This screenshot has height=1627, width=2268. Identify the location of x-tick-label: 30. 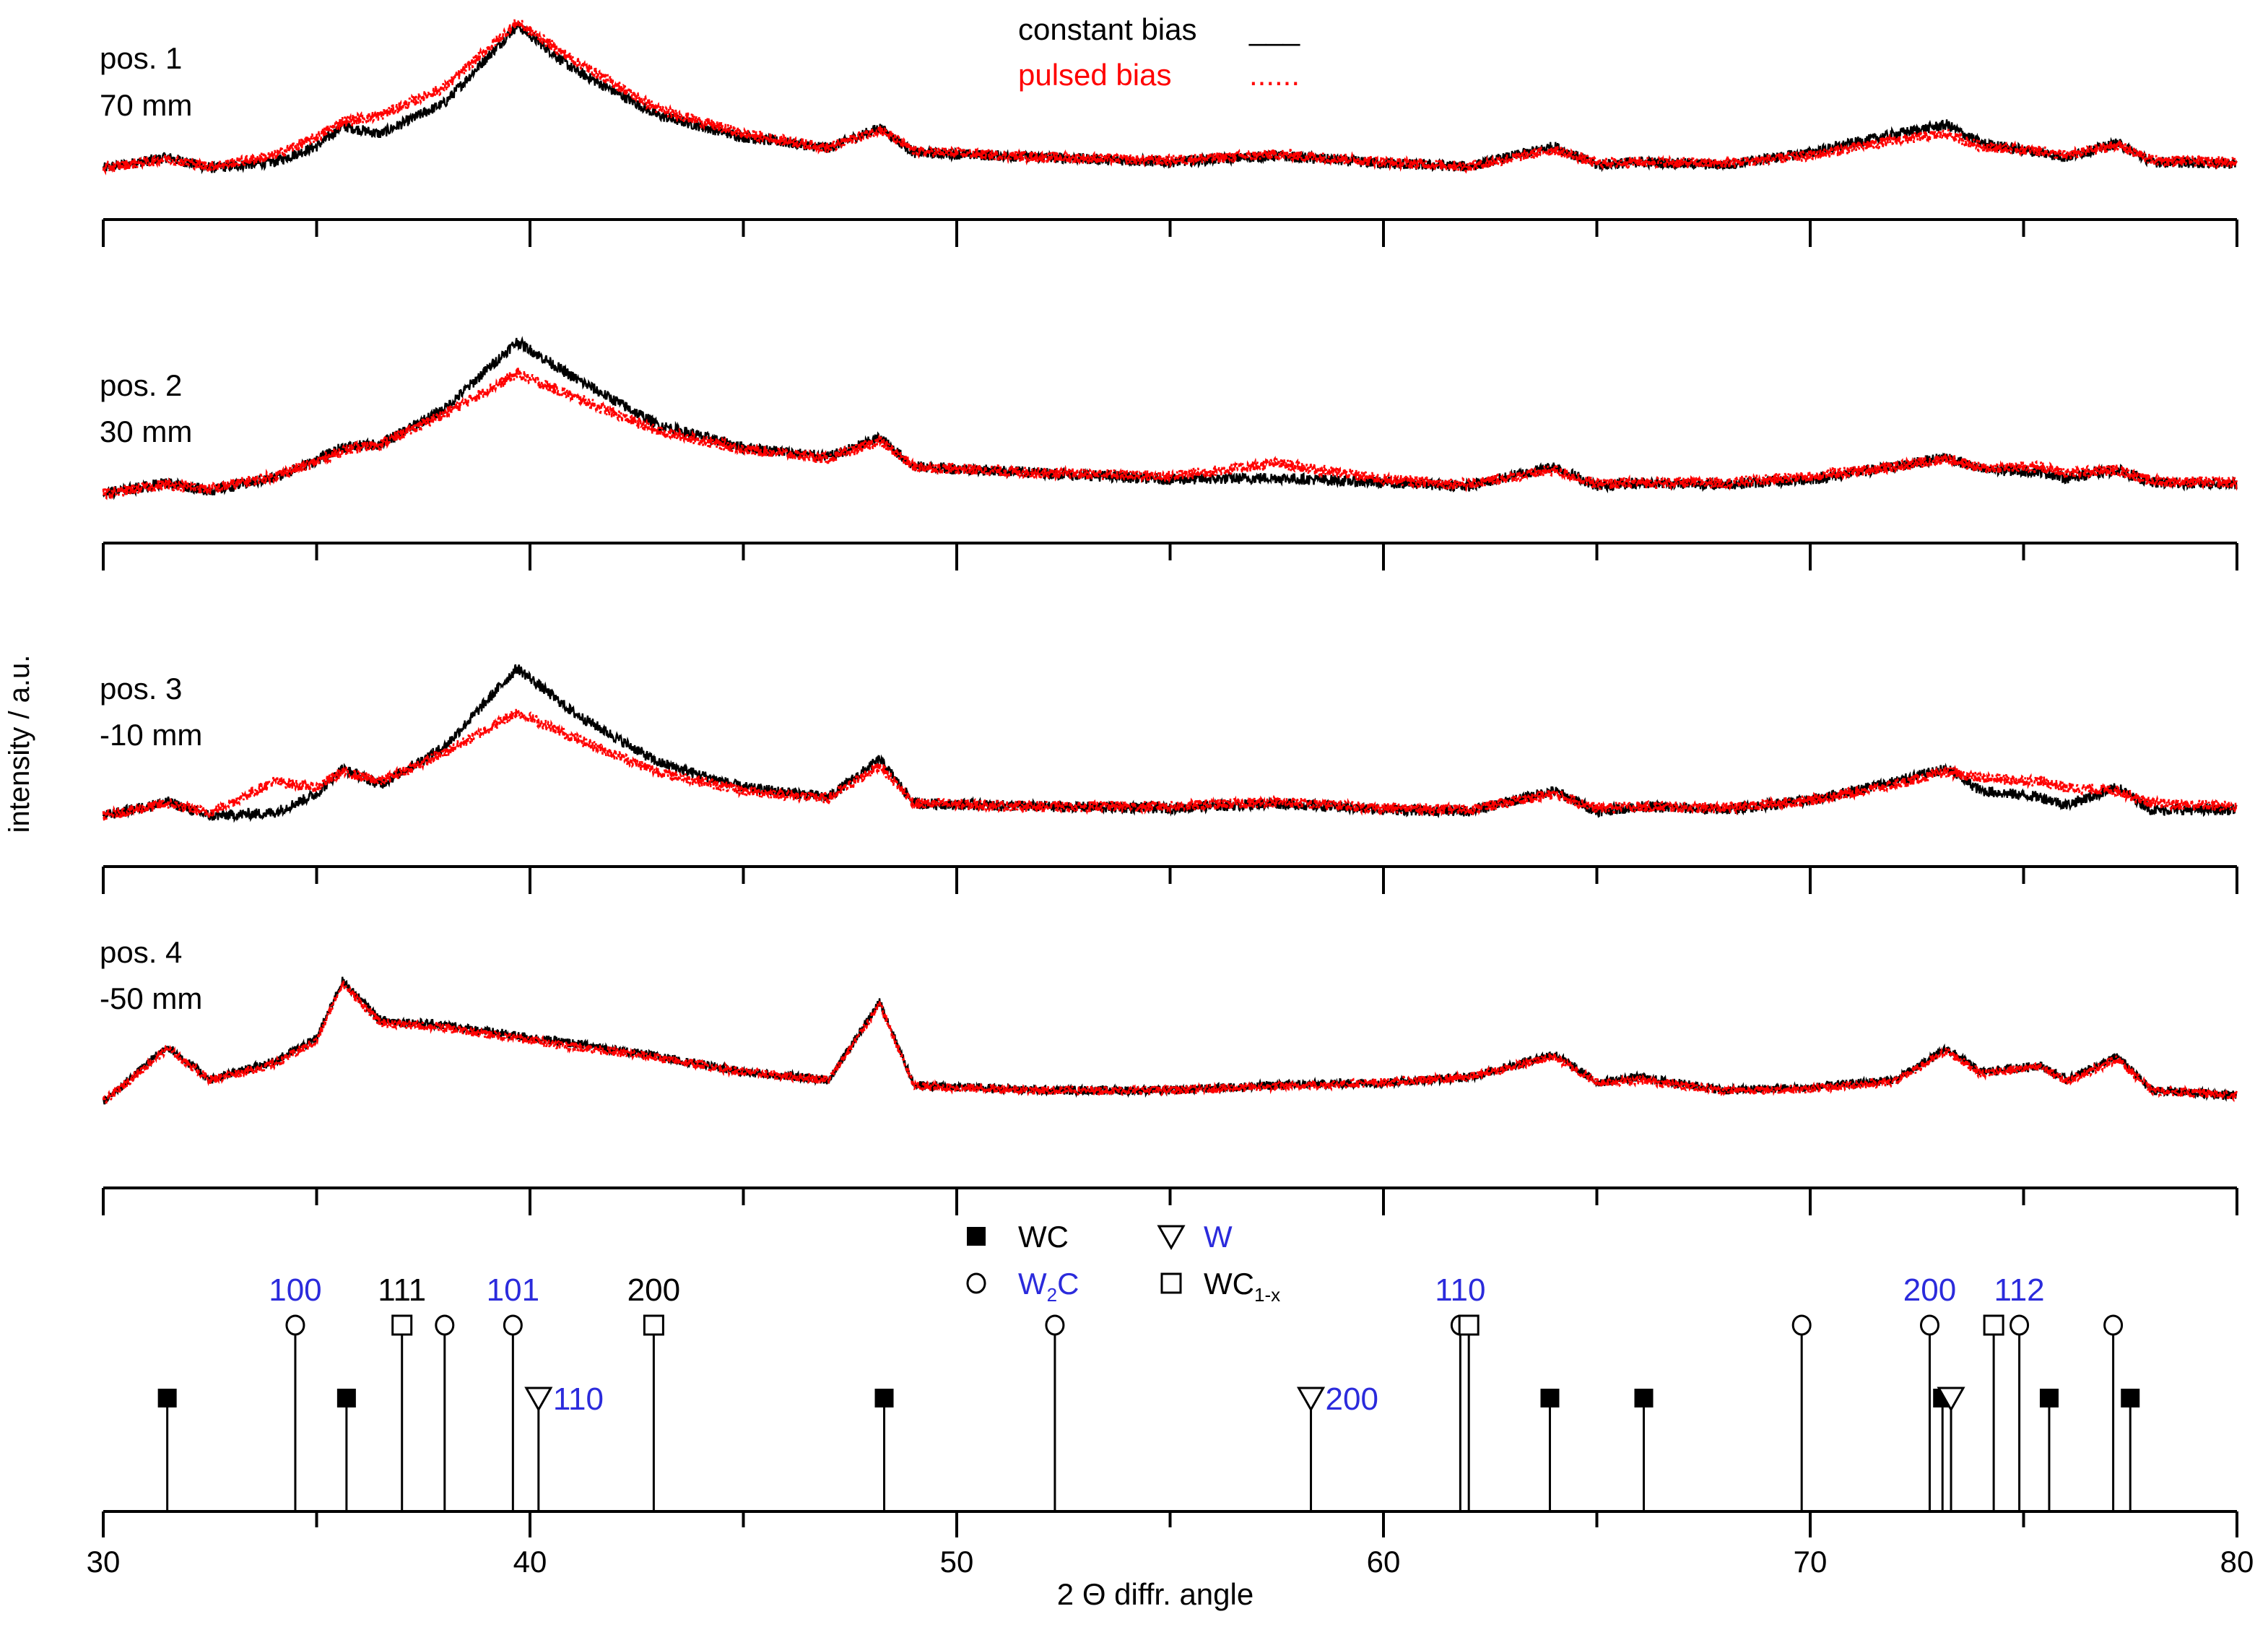
(104, 1562).